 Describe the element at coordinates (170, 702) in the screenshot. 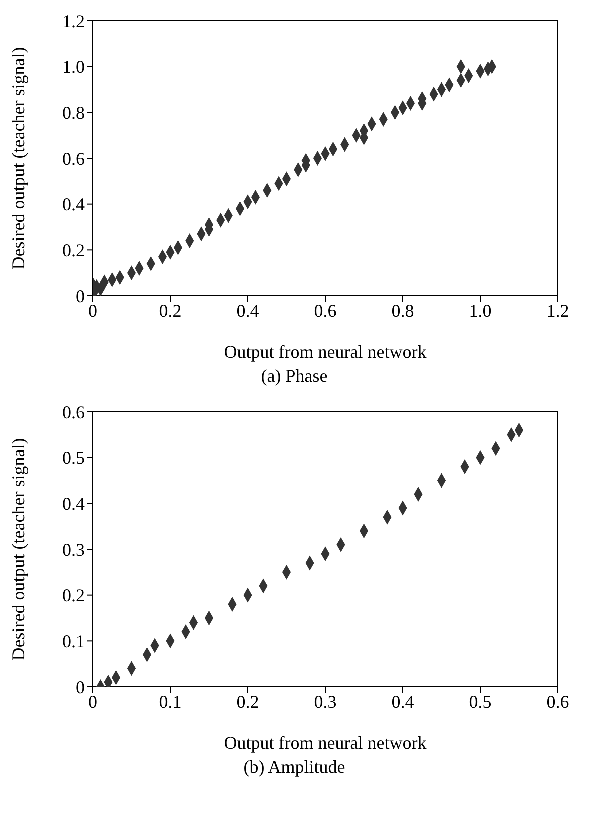

I see `x-tick-label: 0.1` at that location.